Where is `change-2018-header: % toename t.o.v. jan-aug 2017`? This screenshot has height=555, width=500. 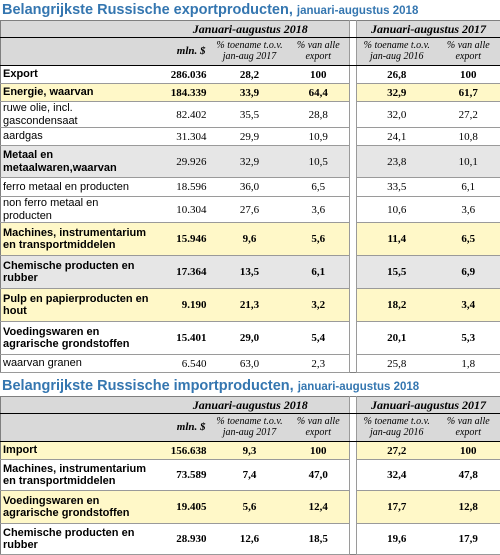
change-2018-header: % toename t.o.v. jan-aug 2017 is located at coordinates (250, 52).